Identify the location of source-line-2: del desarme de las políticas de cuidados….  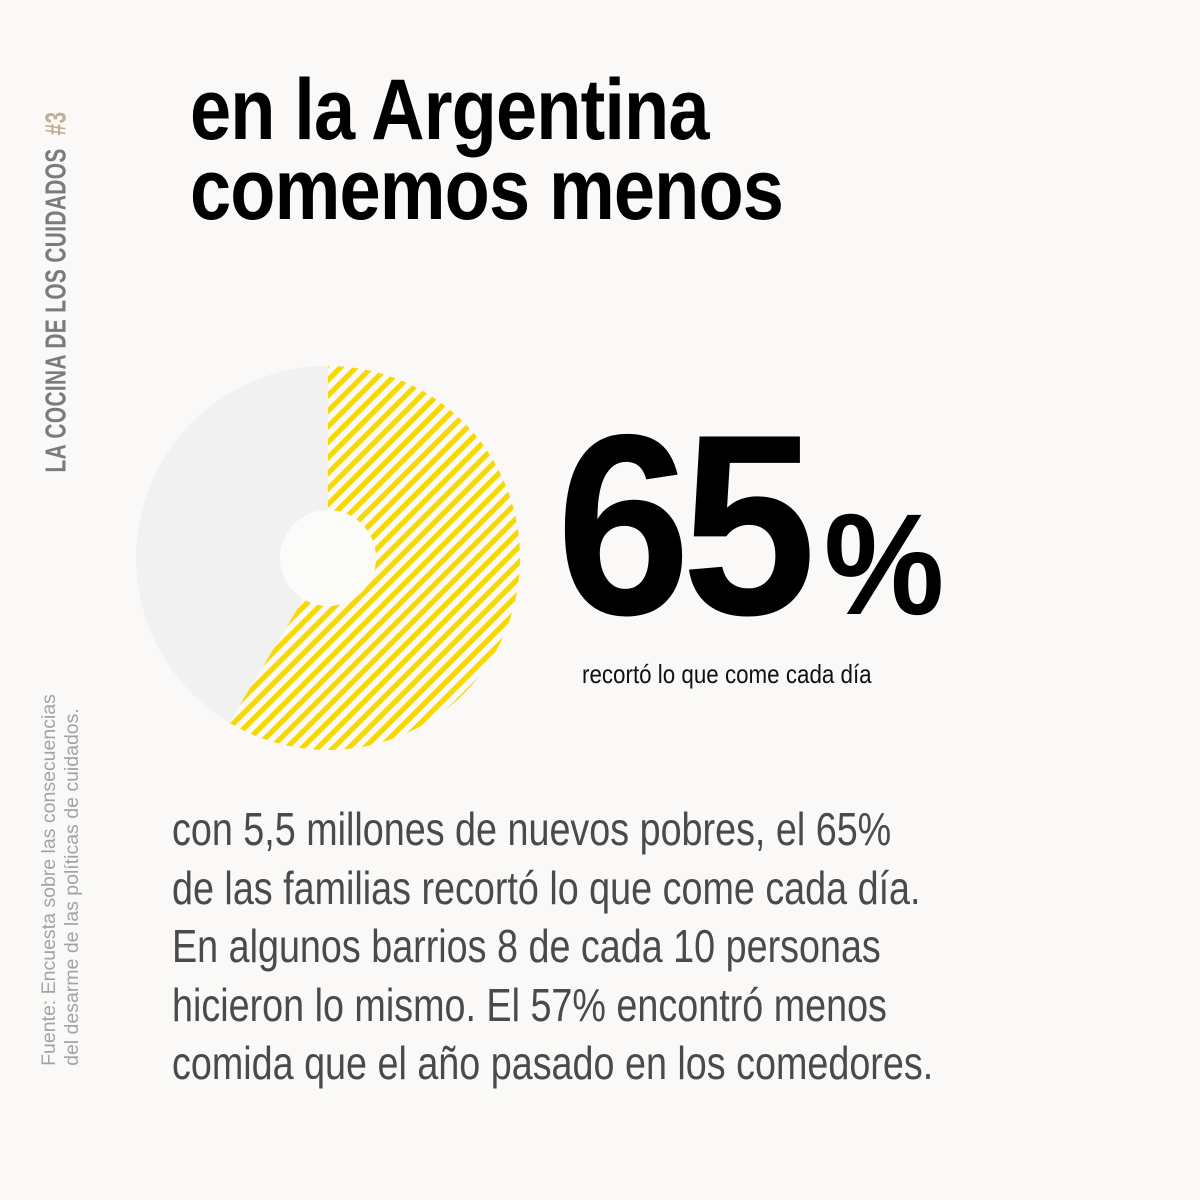
(72, 887).